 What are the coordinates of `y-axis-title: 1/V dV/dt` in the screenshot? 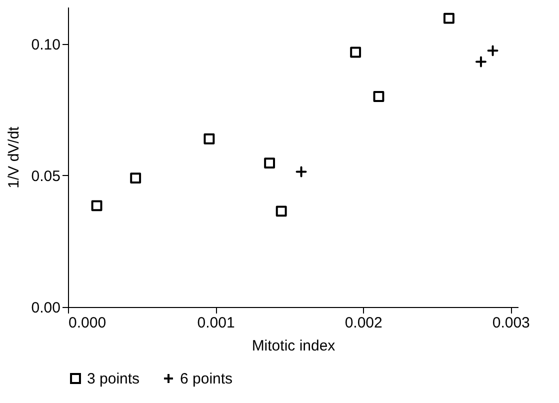 It's located at (13, 157).